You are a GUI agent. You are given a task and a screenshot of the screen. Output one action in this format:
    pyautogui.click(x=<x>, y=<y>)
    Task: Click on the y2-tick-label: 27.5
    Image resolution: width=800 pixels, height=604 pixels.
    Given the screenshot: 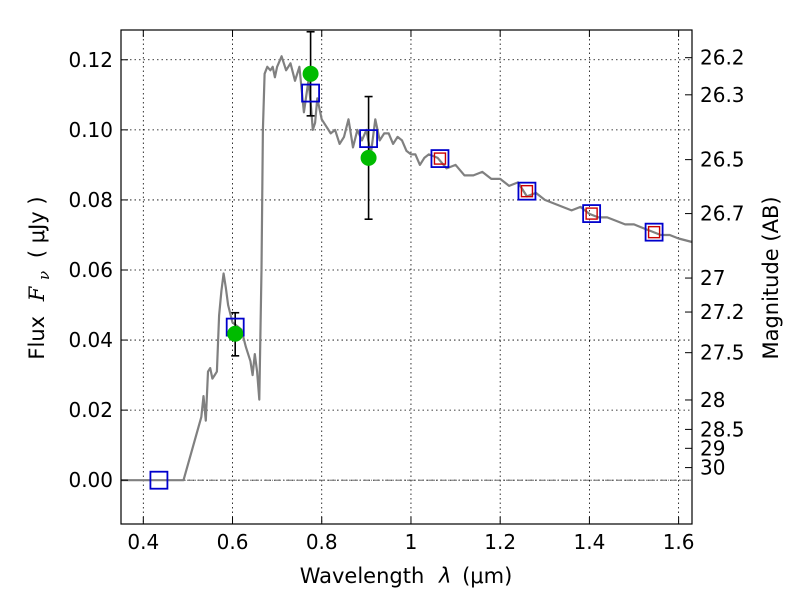 What is the action you would take?
    pyautogui.click(x=722, y=353)
    